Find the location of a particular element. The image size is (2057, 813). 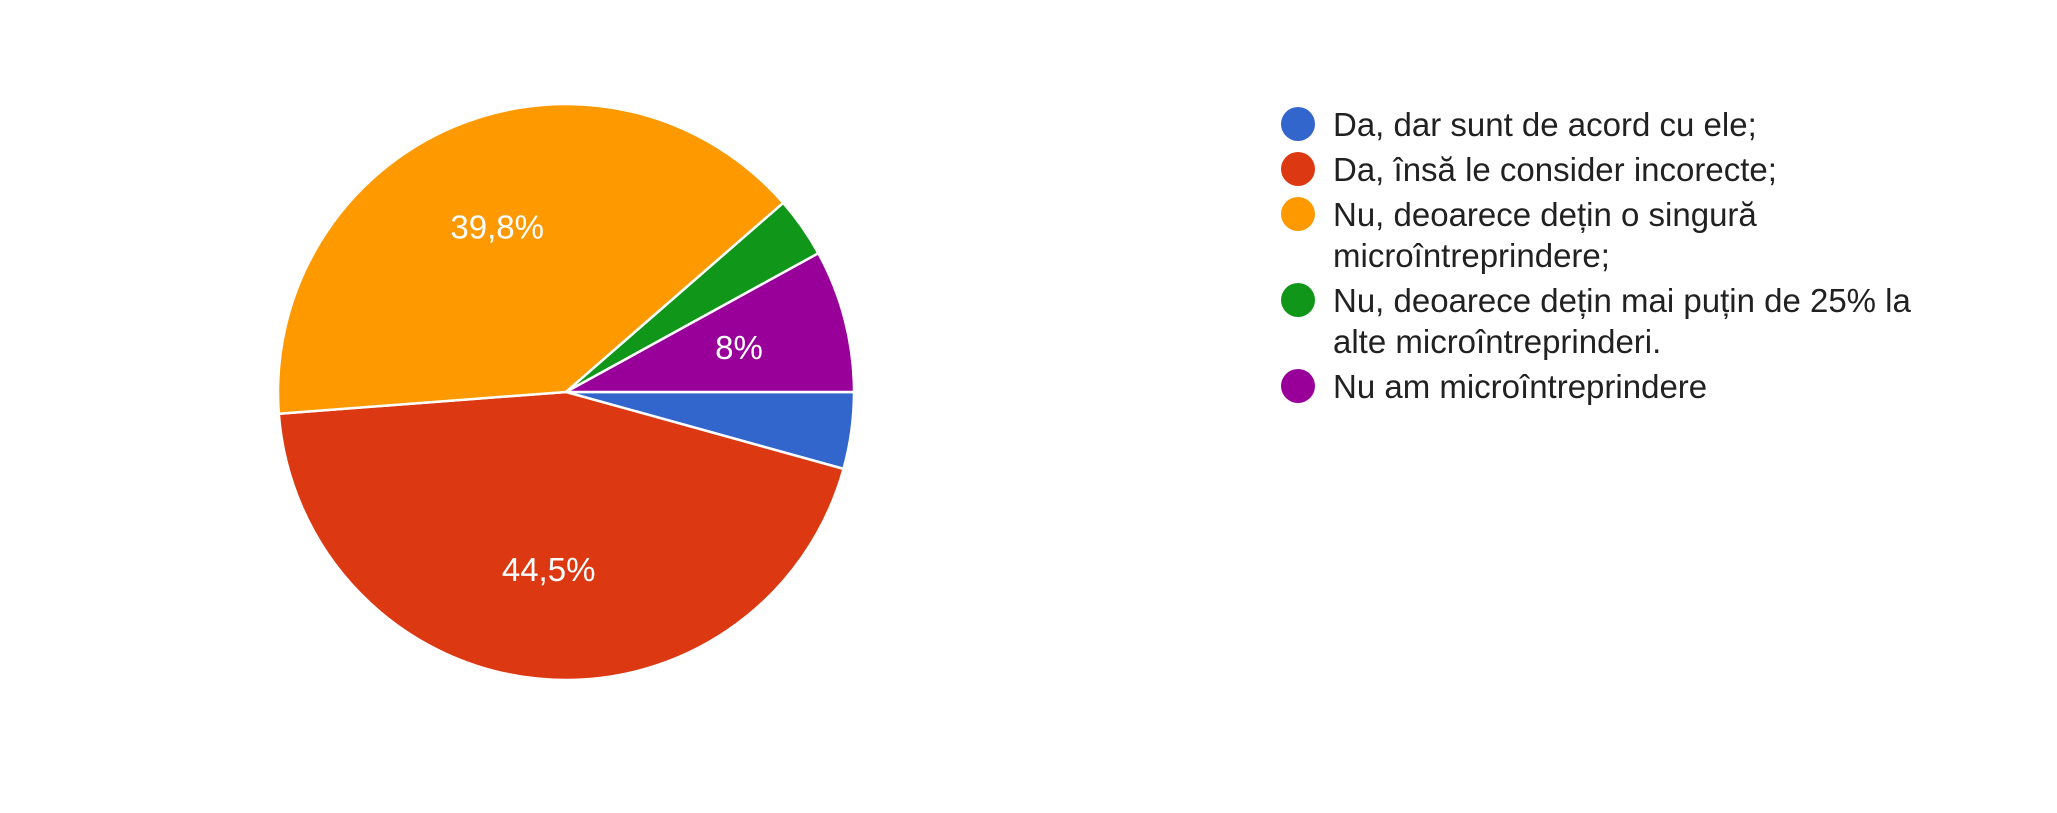

slice-value-label-1: 44,5% is located at coordinates (549, 569).